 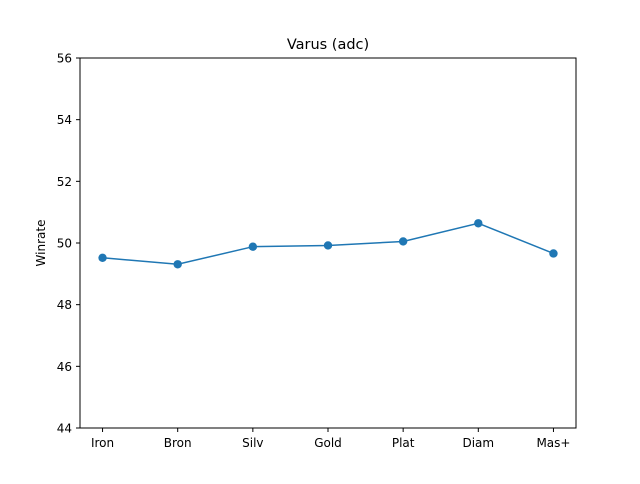 I want to click on y-tick-label: 48, so click(x=64, y=305).